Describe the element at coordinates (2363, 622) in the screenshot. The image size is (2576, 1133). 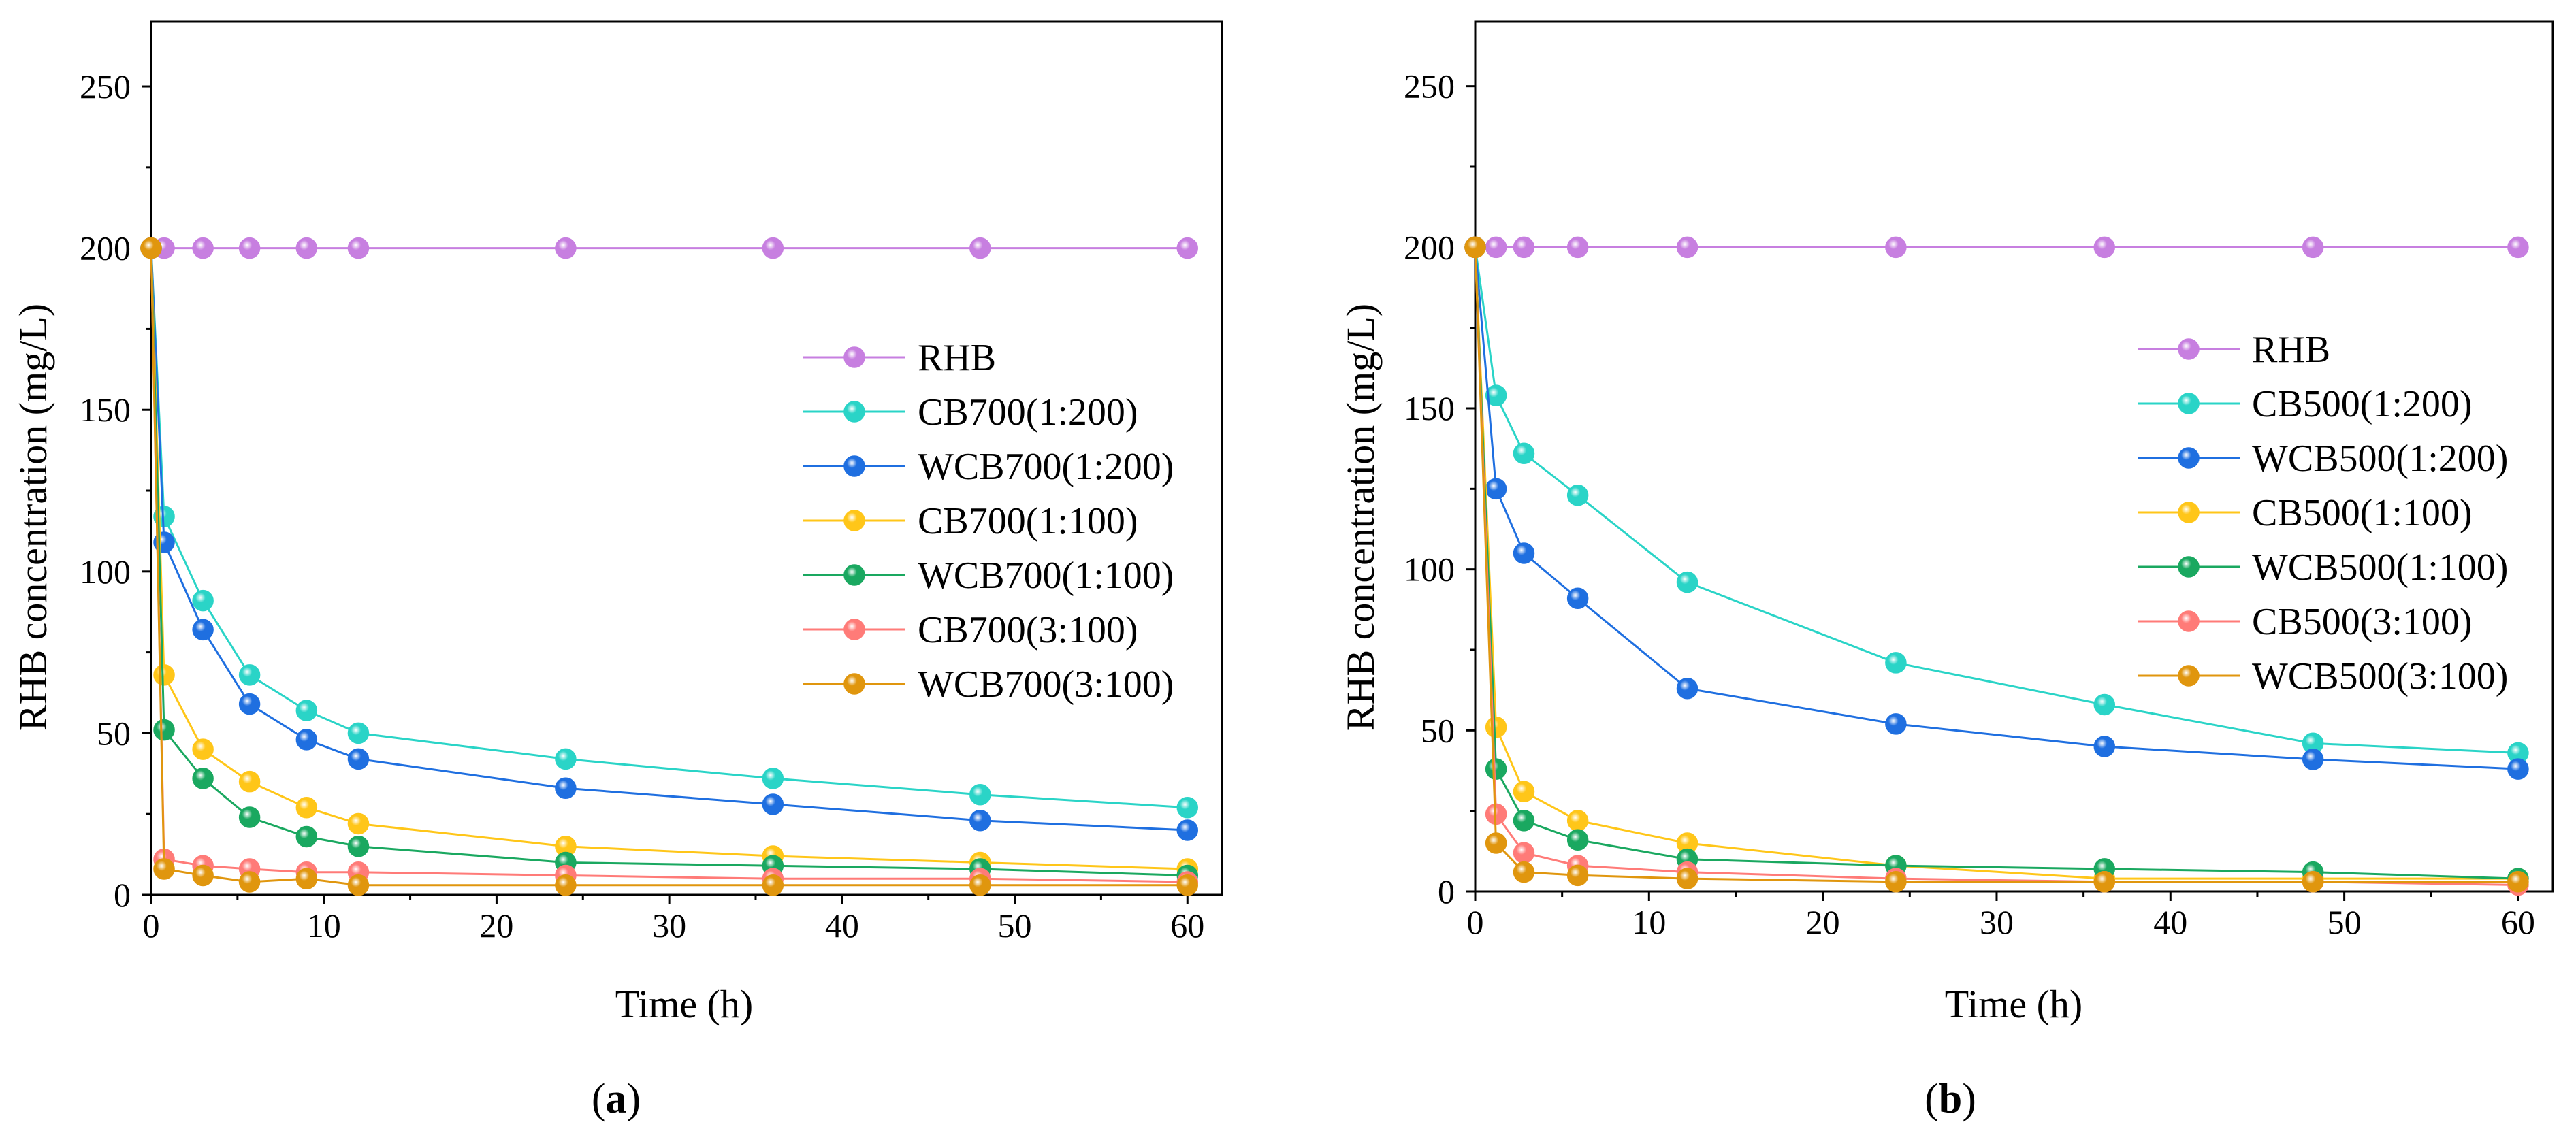
I see `panel-b-legend-label: CB500(3:100)` at that location.